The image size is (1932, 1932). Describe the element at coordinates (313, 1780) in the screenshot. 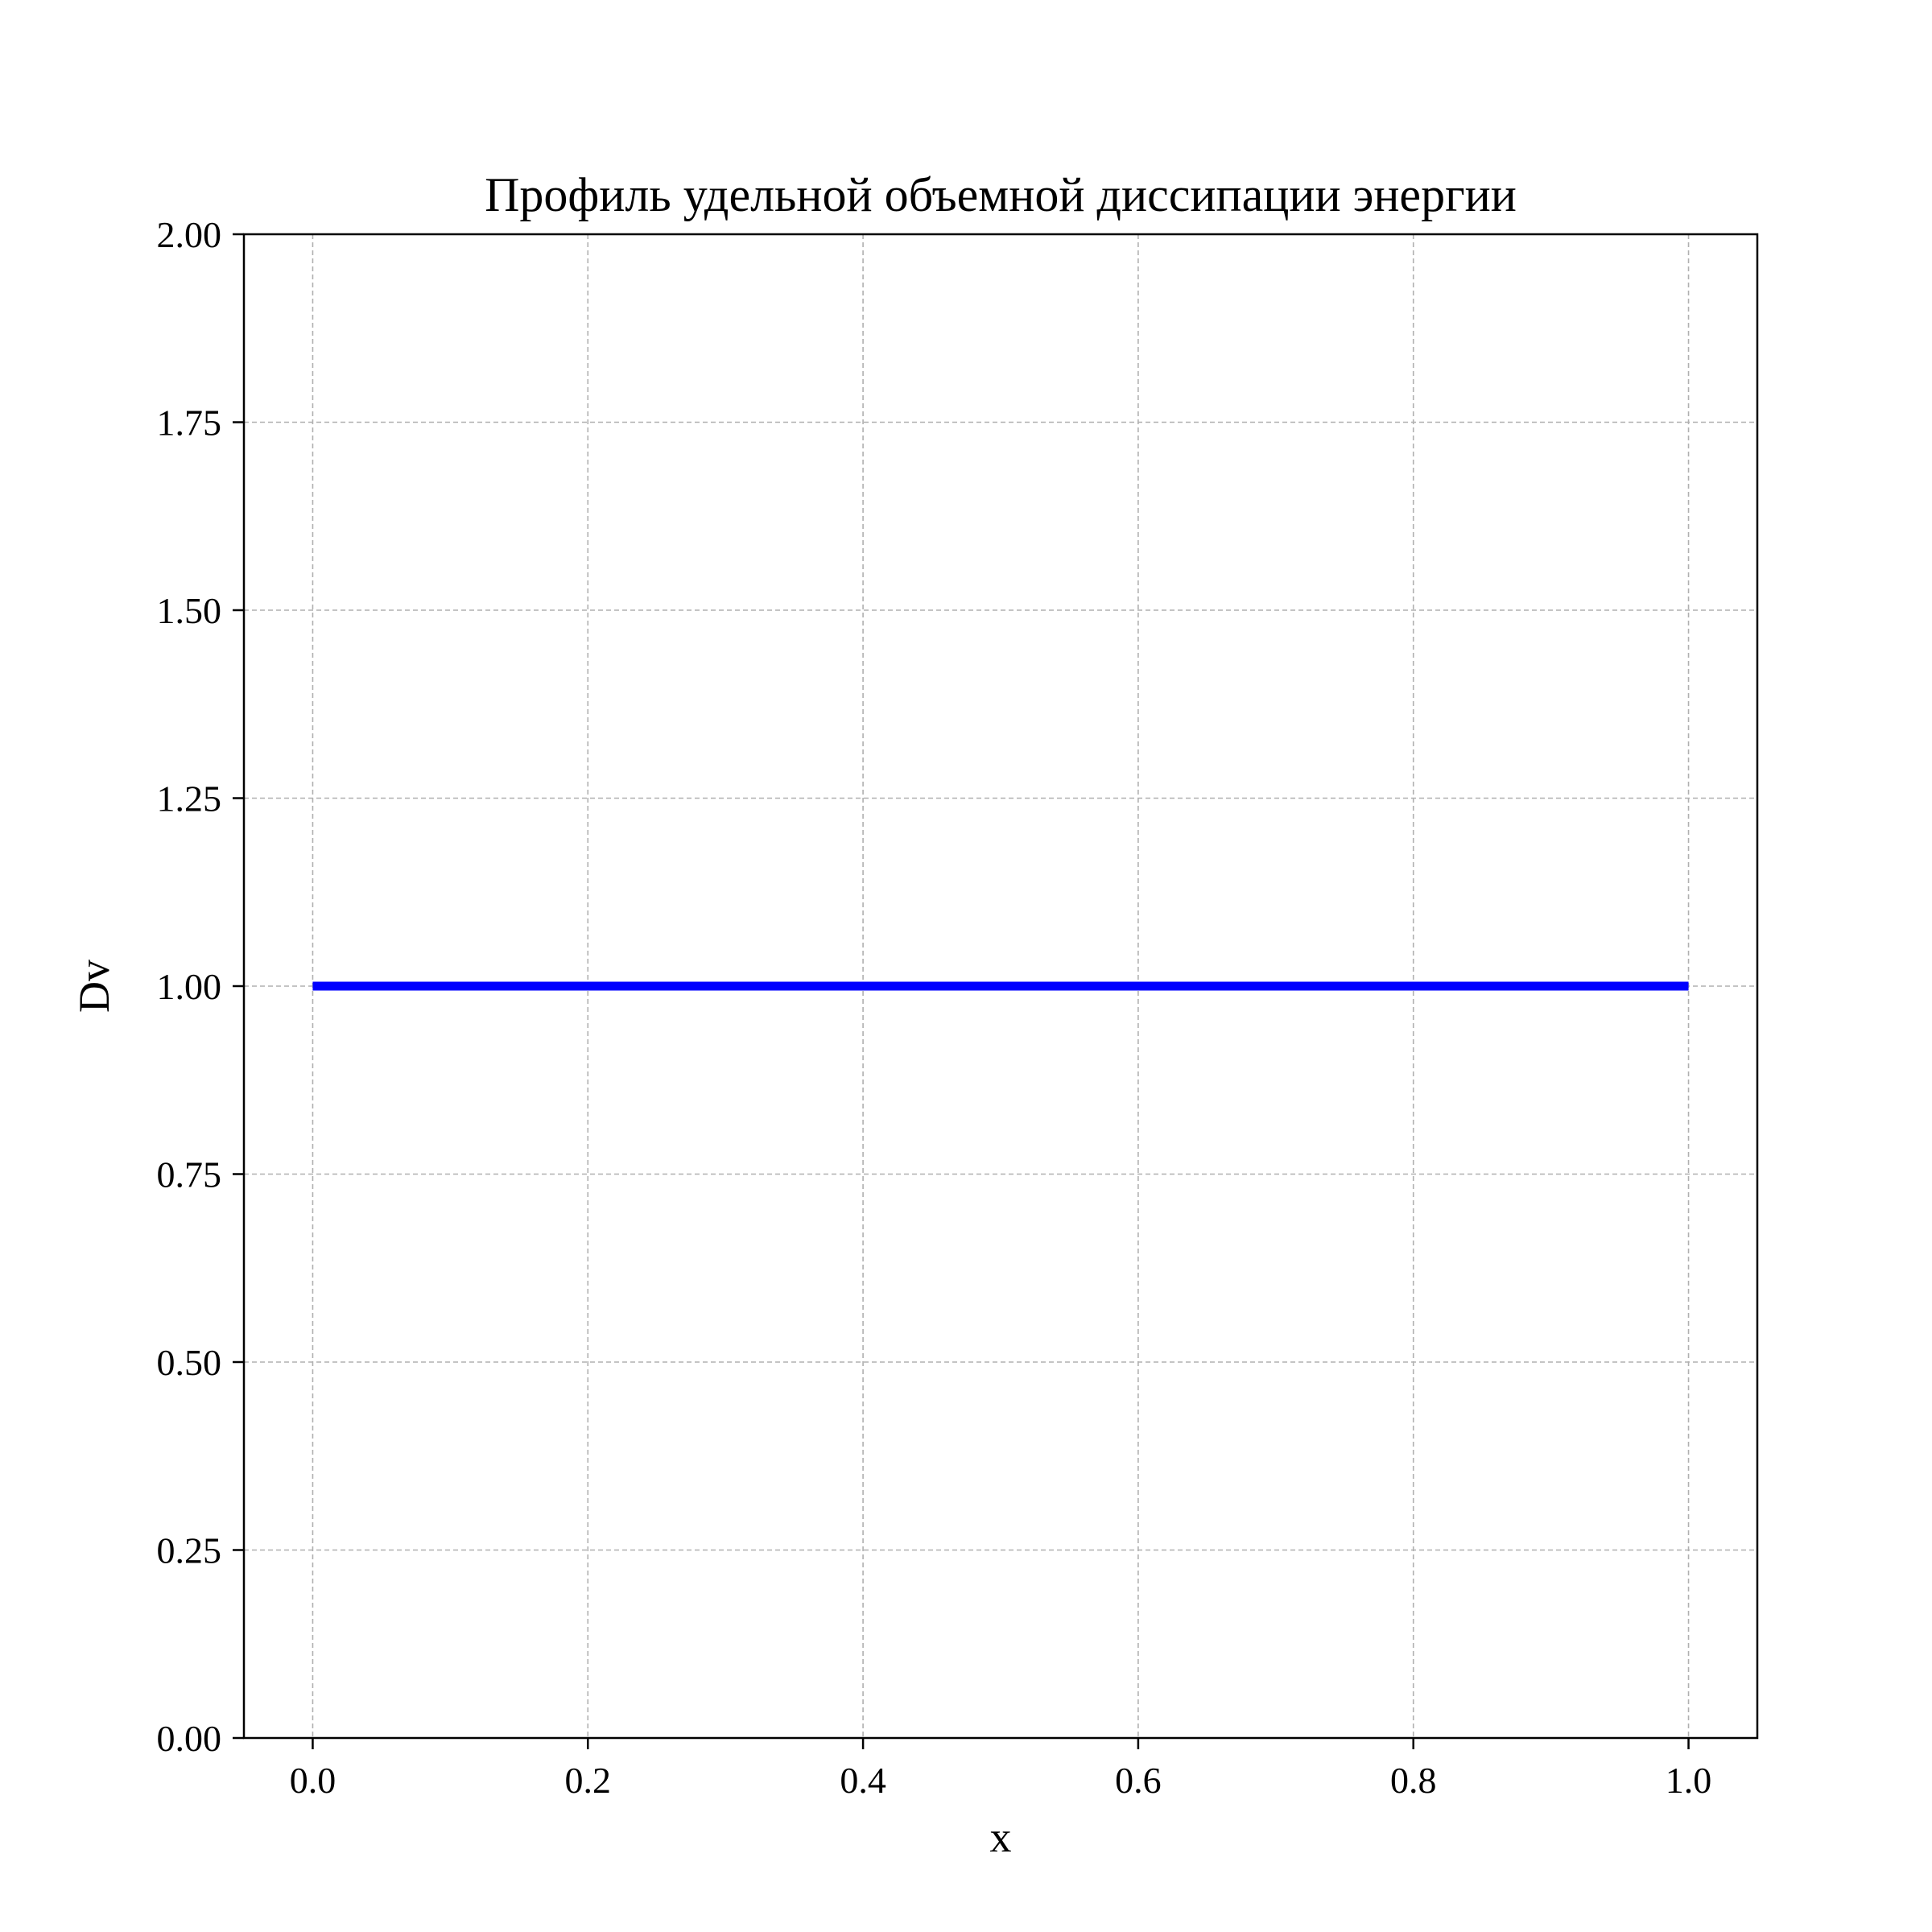

I see `x-tick-label: 0.0` at that location.